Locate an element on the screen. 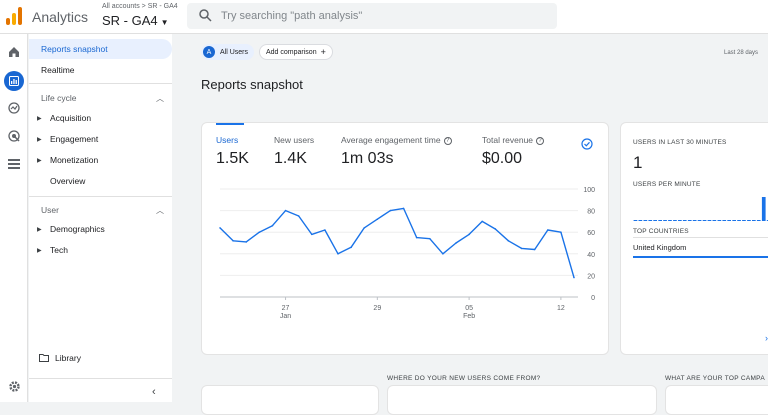 The height and width of the screenshot is (415, 768). top-campaigns-title: WHAT ARE YOUR TOP CAMPA is located at coordinates (715, 378).